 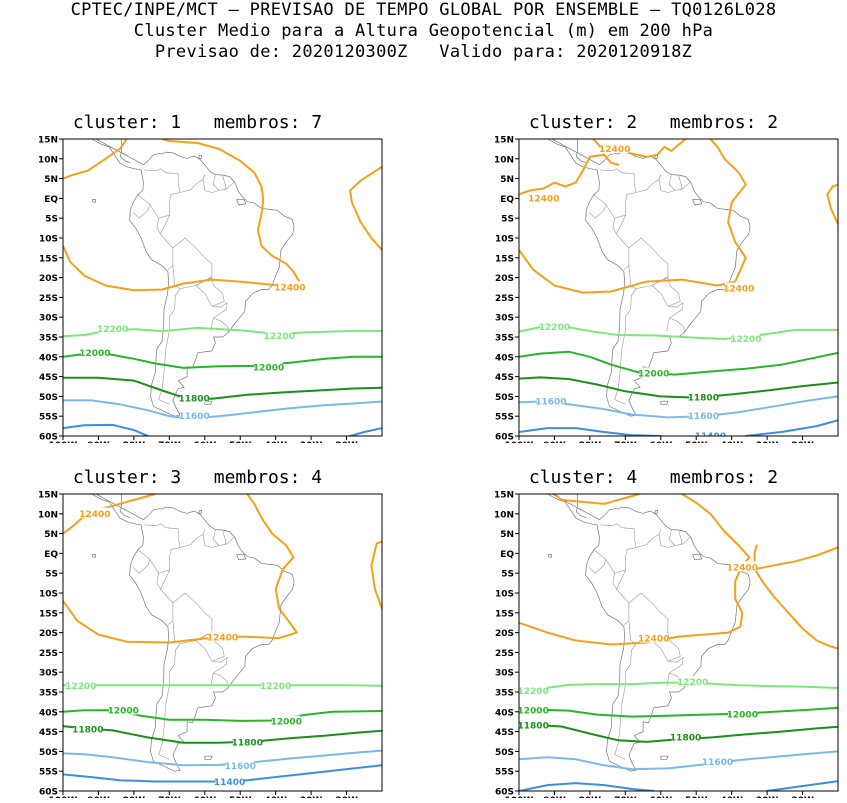 I want to click on lat-tick-label: 5N, so click(x=51, y=180).